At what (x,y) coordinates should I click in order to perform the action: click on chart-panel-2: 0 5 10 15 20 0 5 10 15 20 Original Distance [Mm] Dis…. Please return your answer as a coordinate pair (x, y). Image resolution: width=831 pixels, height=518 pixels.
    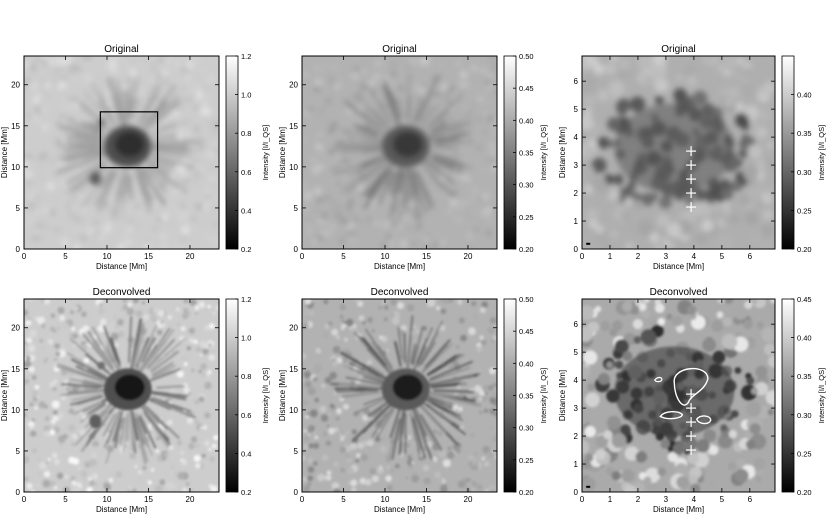
    Looking at the image, I should click on (413, 157).